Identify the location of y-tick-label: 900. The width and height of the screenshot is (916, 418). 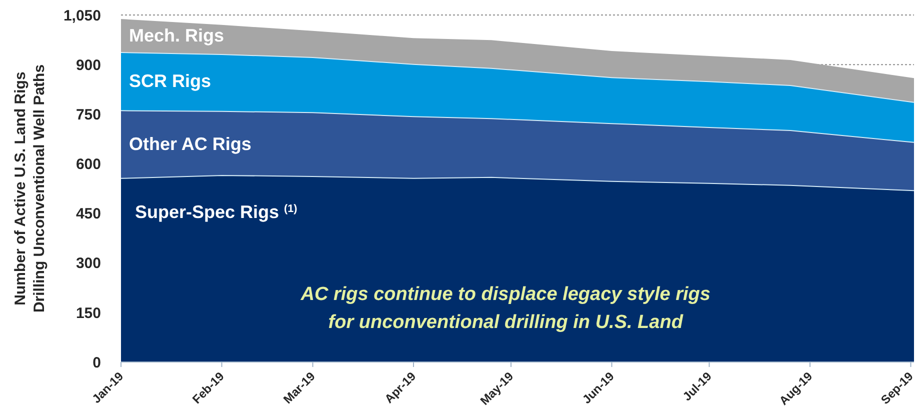
(88, 65).